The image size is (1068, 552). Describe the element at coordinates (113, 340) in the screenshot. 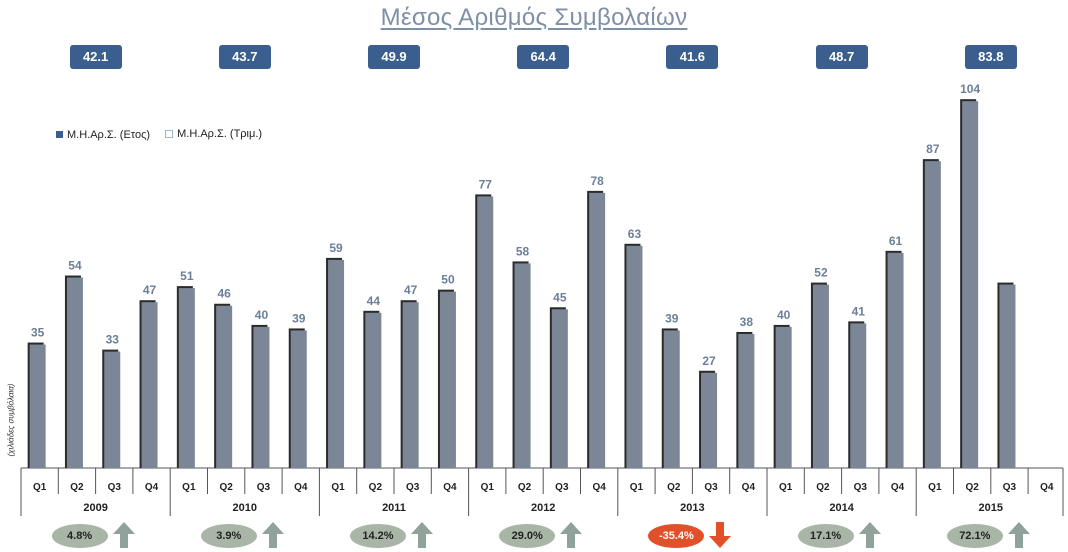

I see `bar-value-label: 33` at that location.